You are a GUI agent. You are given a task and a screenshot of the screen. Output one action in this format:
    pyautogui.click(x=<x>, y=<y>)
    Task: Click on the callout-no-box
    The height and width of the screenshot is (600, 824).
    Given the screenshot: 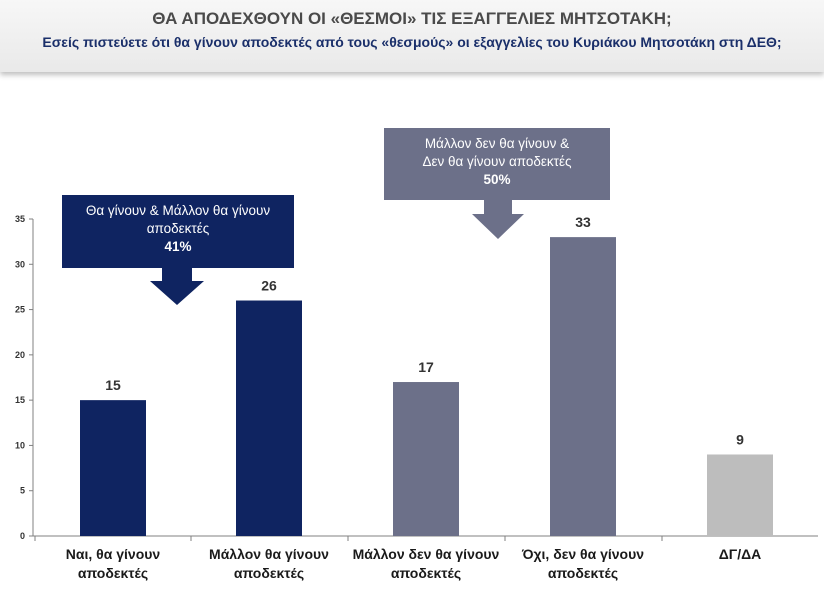 What is the action you would take?
    pyautogui.click(x=497, y=164)
    